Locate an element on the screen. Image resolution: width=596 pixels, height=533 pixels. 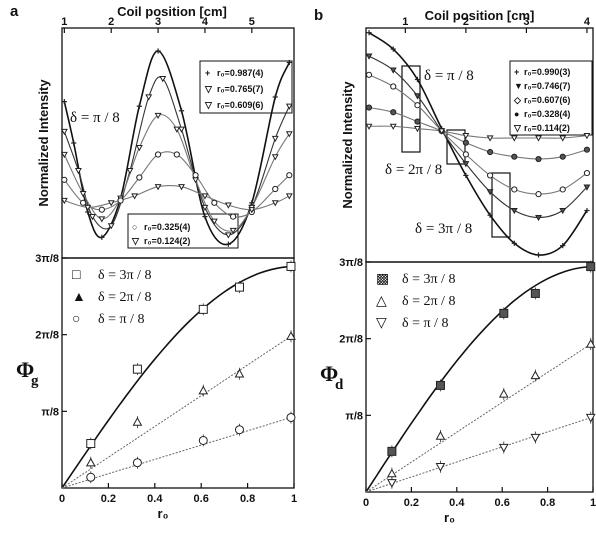
top-tick-label-b-top-2: 3 is located at coordinates (526, 22).